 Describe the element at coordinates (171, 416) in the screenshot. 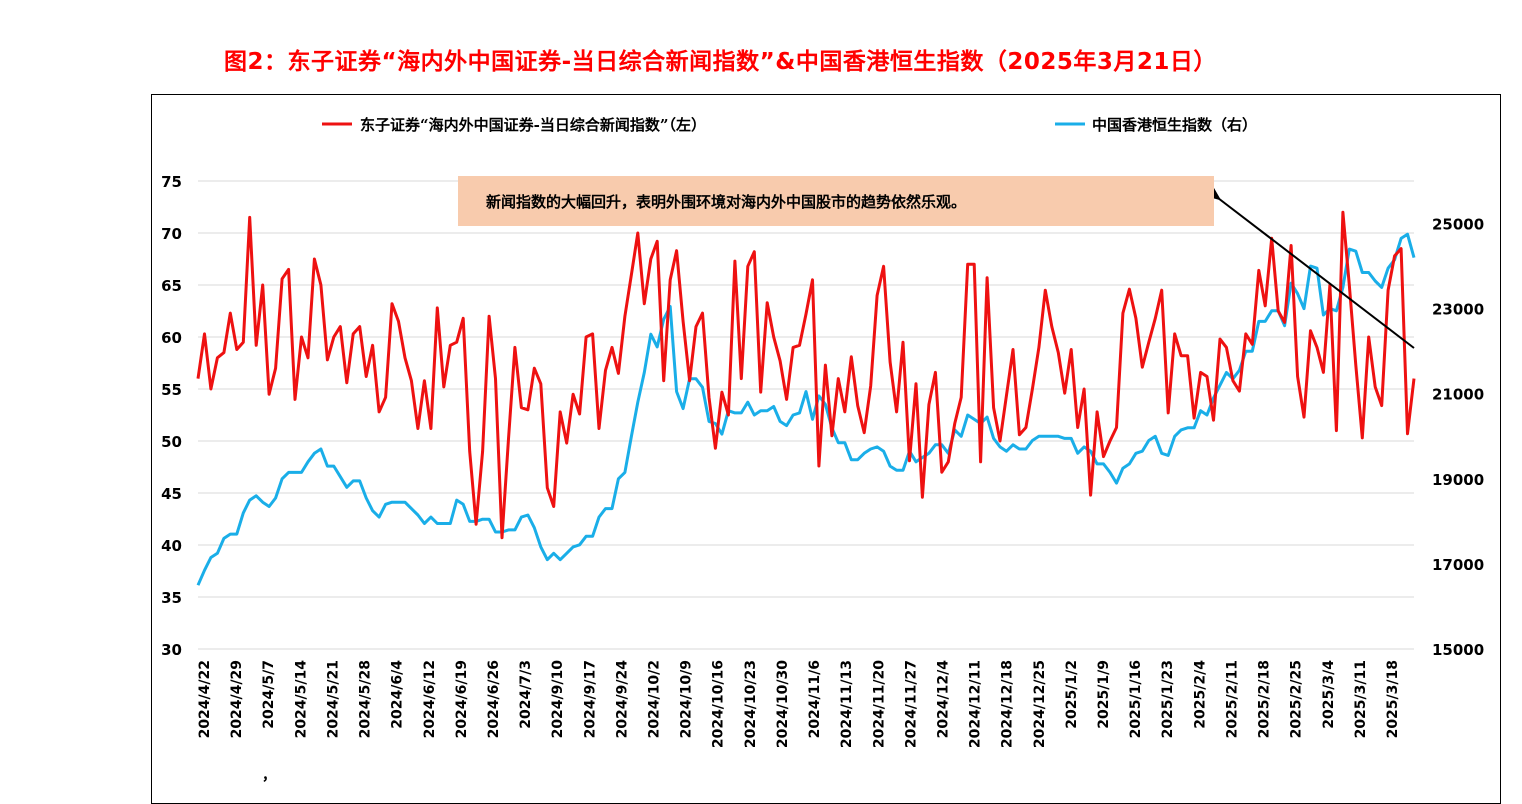

I see `left-axis-ticks: 30 35 40 45 50 55 60 65 70 75` at that location.